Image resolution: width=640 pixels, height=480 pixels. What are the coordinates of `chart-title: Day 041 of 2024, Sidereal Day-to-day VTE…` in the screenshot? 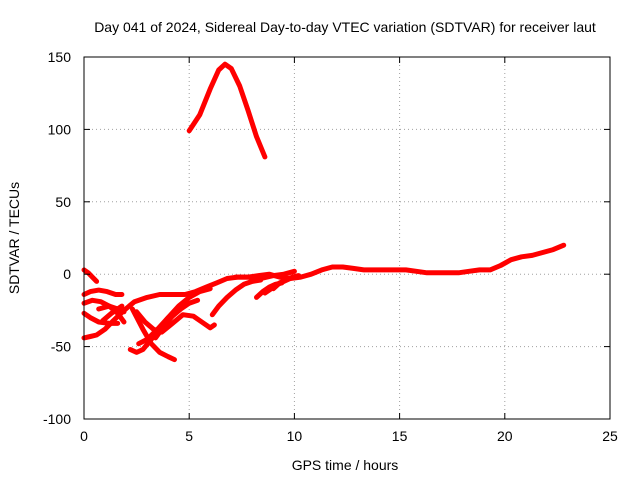 It's located at (345, 27).